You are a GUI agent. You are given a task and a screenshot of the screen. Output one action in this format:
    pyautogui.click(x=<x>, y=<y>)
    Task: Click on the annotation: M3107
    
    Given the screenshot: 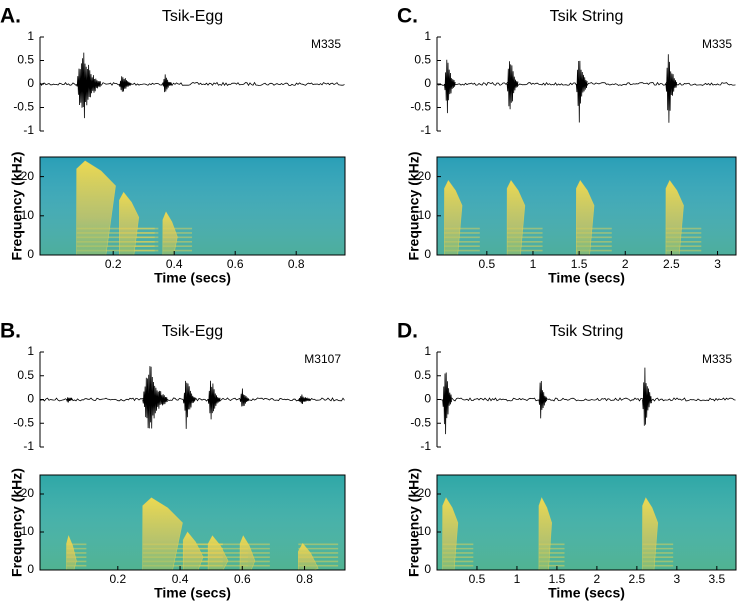 What is the action you would take?
    pyautogui.click(x=322, y=359)
    